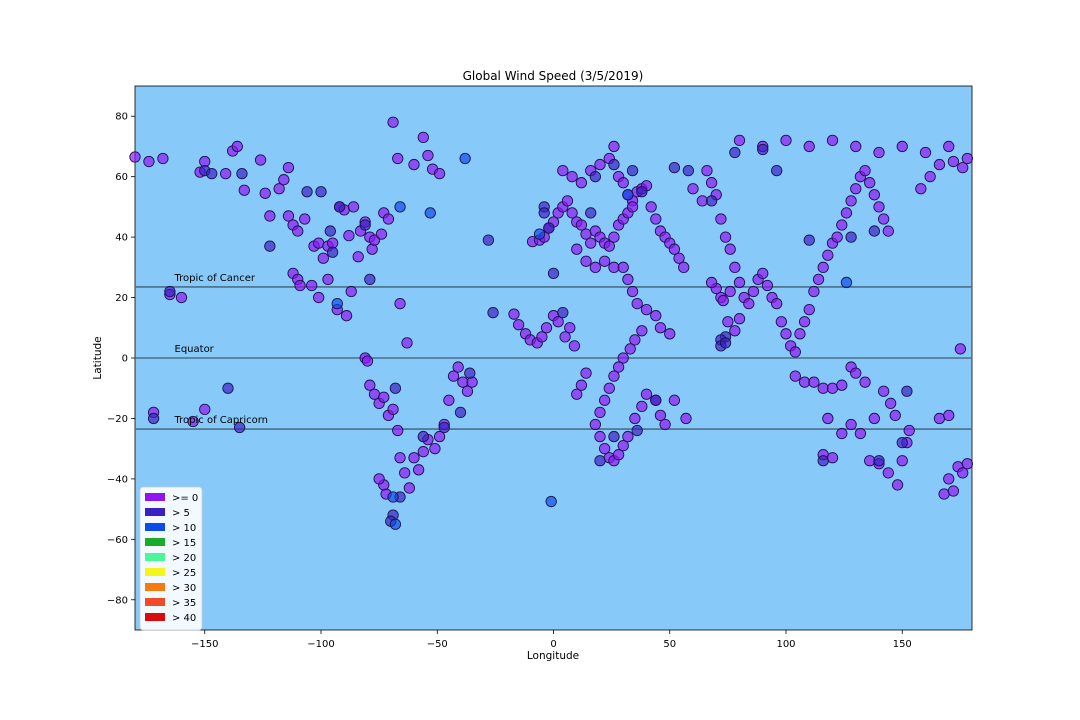 This screenshot has width=1080, height=720. I want to click on legend-label: > 5, so click(181, 513).